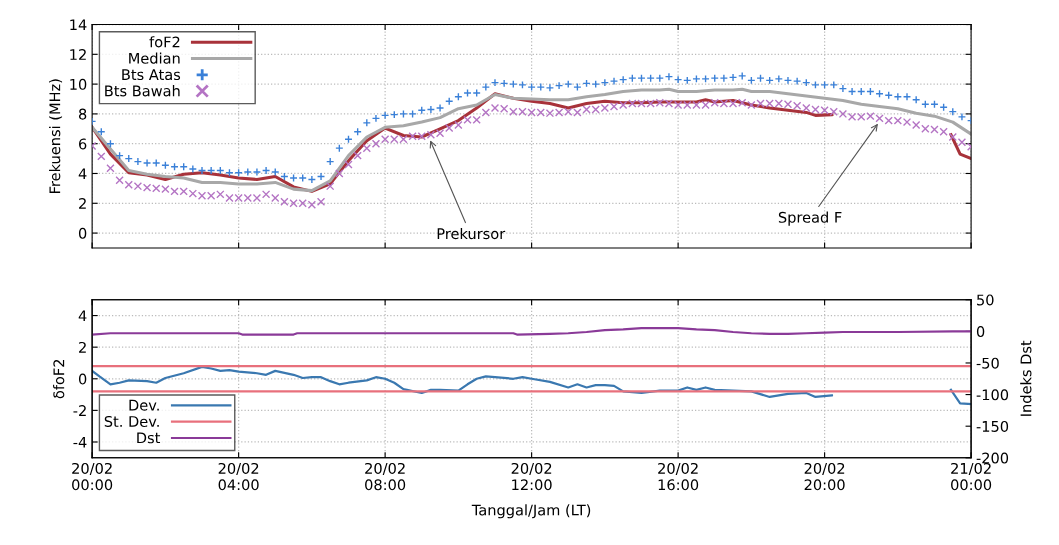  Describe the element at coordinates (164, 42) in the screenshot. I see `legend-label: foF2` at that location.